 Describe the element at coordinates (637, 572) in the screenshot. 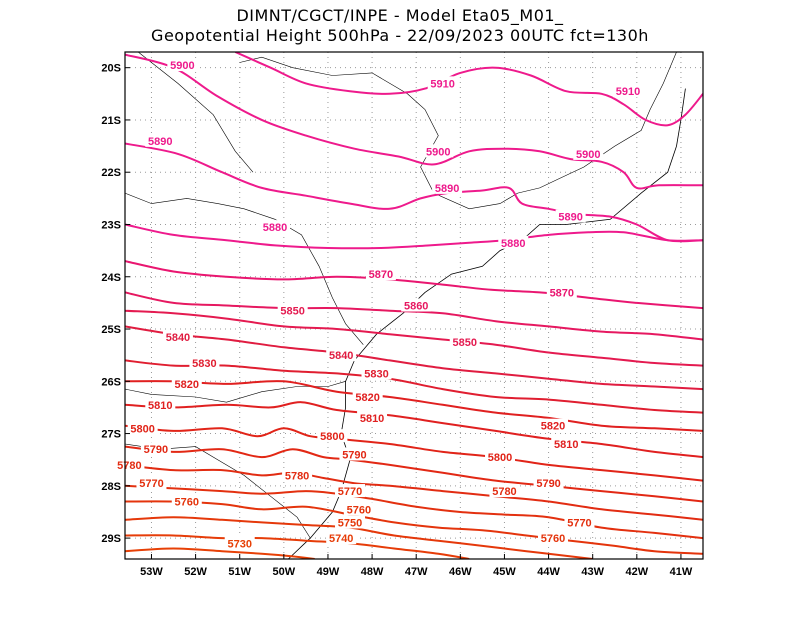

I see `x-tick-label: 42W` at that location.